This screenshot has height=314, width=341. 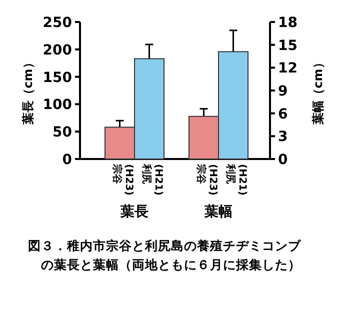 What do you see at coordinates (57, 23) in the screenshot?
I see `y-tick-label: 250` at bounding box center [57, 23].